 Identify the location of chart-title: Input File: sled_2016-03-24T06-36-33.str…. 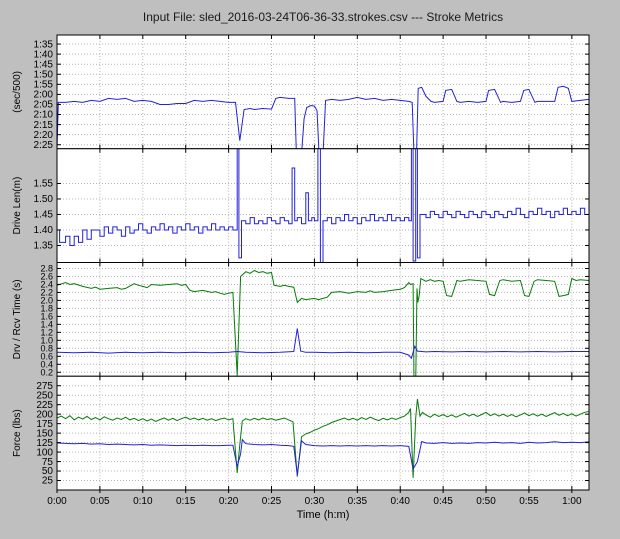
(323, 17).